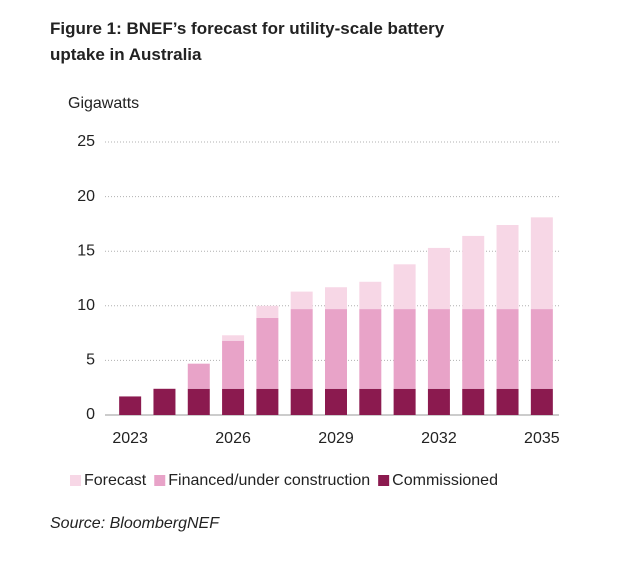 The image size is (629, 564). I want to click on source: Source: BloombergNEF, so click(135, 523).